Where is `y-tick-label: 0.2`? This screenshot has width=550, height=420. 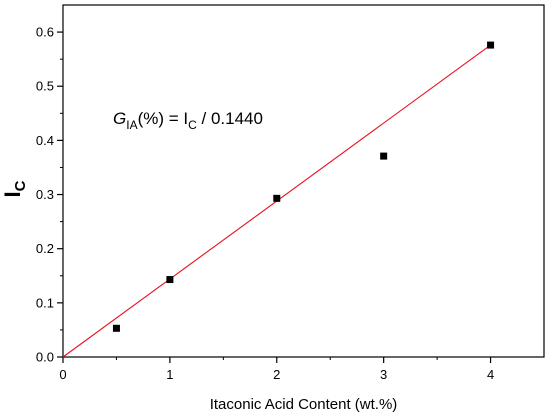 y-tick-label: 0.2 is located at coordinates (45, 248).